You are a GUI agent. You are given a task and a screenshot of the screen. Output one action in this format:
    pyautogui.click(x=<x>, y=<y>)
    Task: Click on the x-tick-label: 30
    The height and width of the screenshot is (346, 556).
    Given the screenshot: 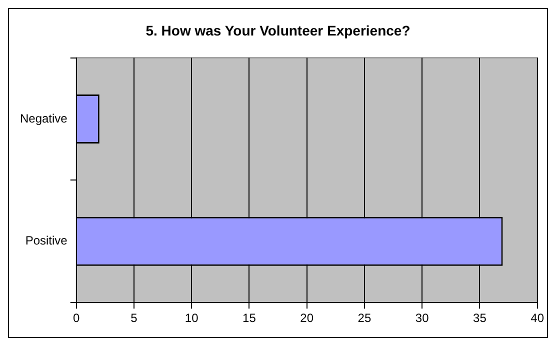 What is the action you would take?
    pyautogui.click(x=422, y=318)
    